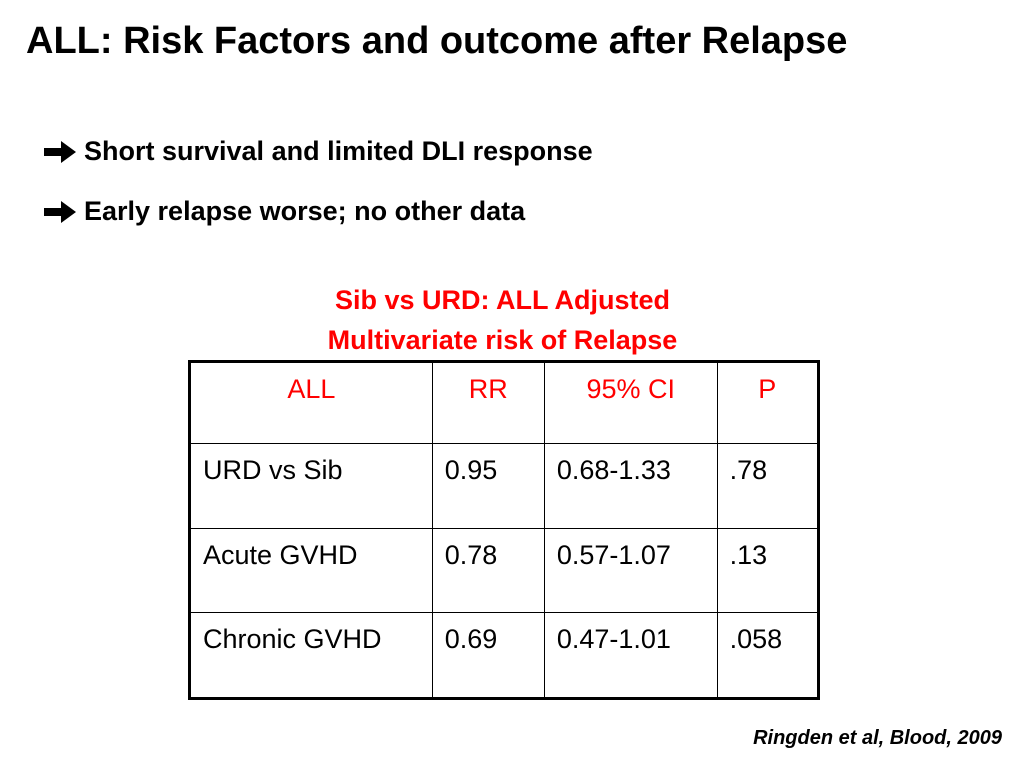 Image resolution: width=1024 pixels, height=768 pixels. Describe the element at coordinates (311, 402) in the screenshot. I see `header-cell-all: ALL` at that location.